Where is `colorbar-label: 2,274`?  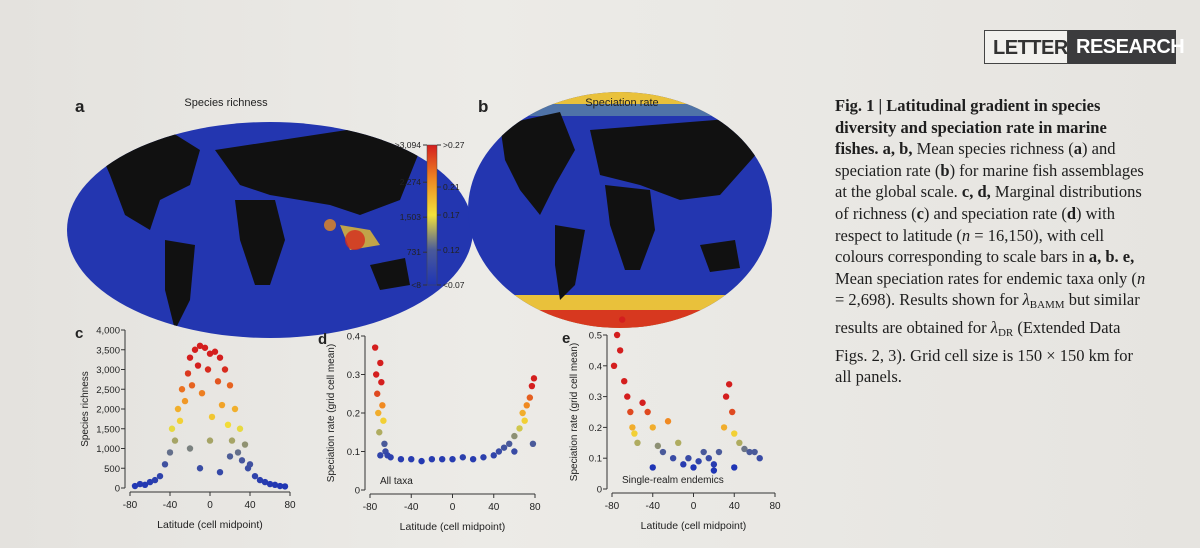
colorbar-label: 2,274 is located at coordinates (411, 182).